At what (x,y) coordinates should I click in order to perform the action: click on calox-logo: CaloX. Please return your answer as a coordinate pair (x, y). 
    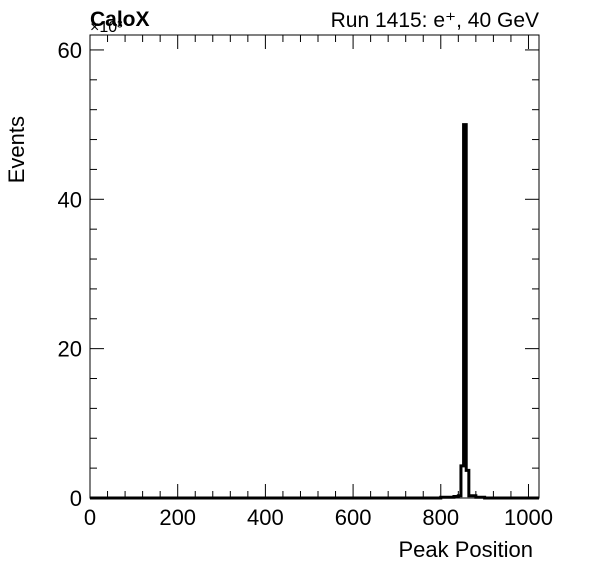
    Looking at the image, I should click on (120, 19).